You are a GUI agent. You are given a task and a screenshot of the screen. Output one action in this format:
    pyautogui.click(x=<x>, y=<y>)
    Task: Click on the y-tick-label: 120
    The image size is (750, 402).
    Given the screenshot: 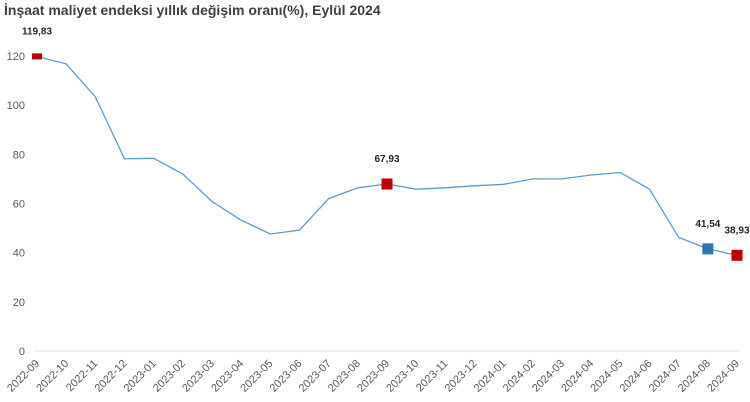 What is the action you would take?
    pyautogui.click(x=16, y=57)
    